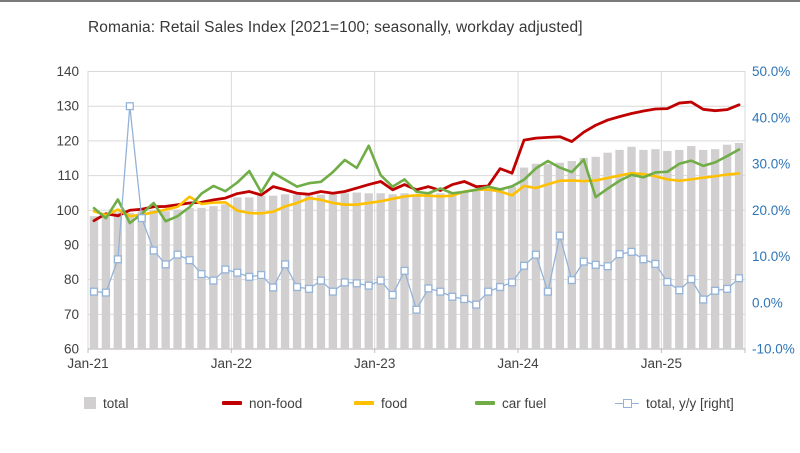  Describe the element at coordinates (68, 175) in the screenshot. I see `left-axis-tick: 110` at that location.